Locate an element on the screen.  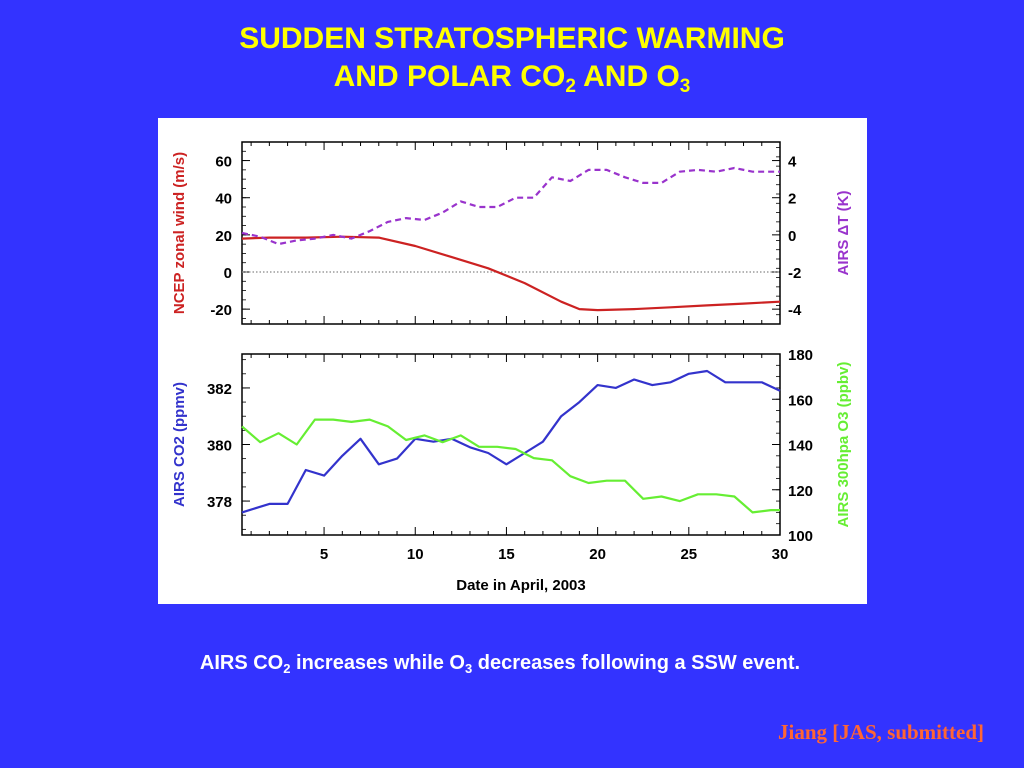
title-line-2-part-b: AND O is located at coordinates (627, 76).